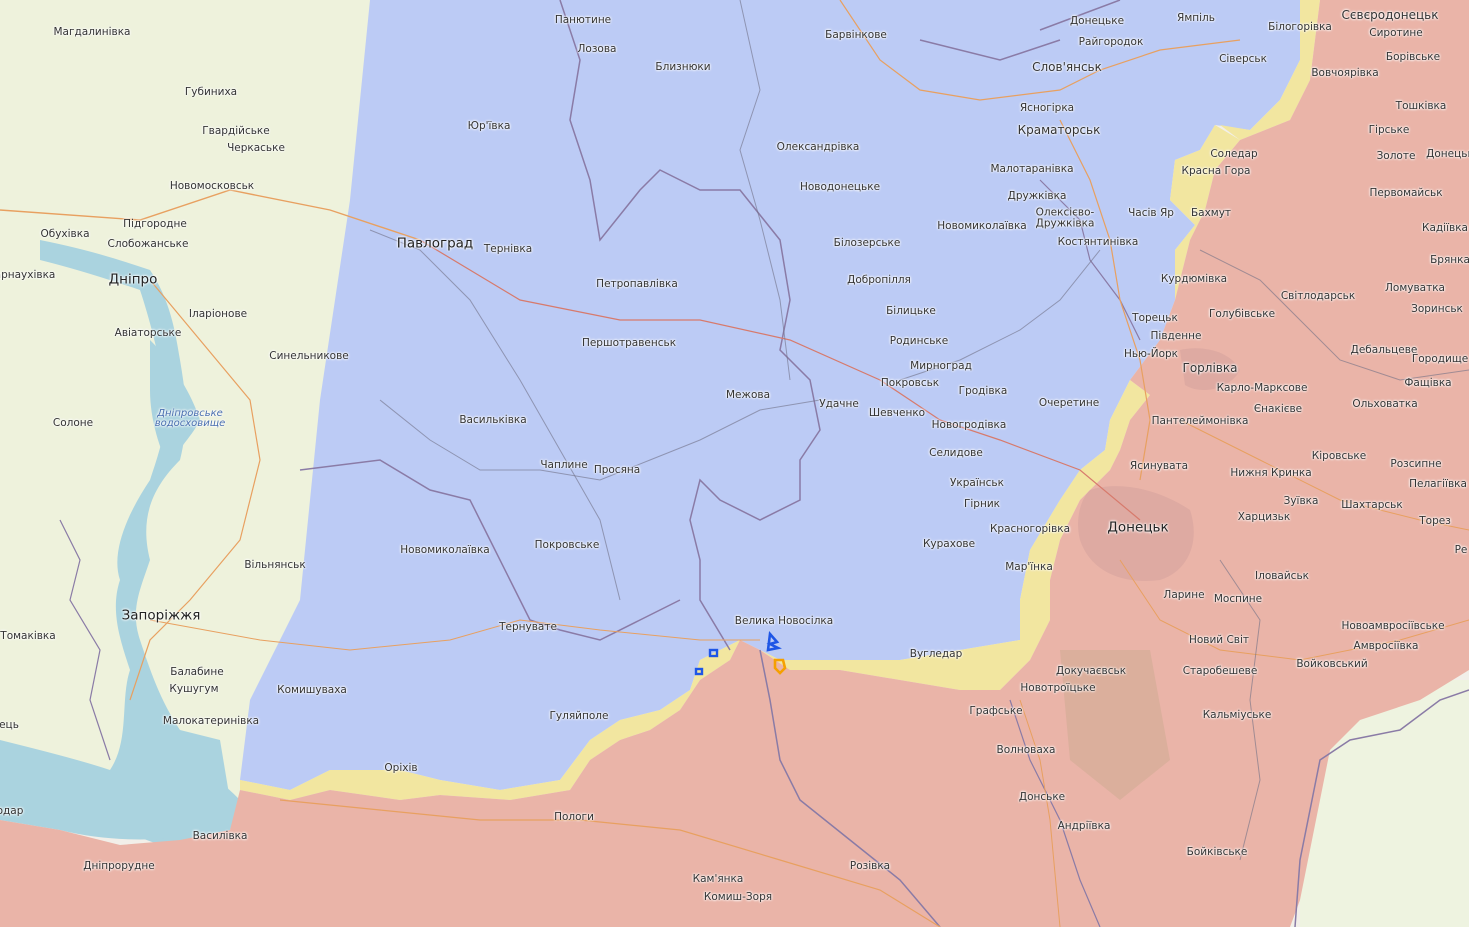  What do you see at coordinates (870, 865) in the screenshot?
I see `place-label: Розівка` at bounding box center [870, 865].